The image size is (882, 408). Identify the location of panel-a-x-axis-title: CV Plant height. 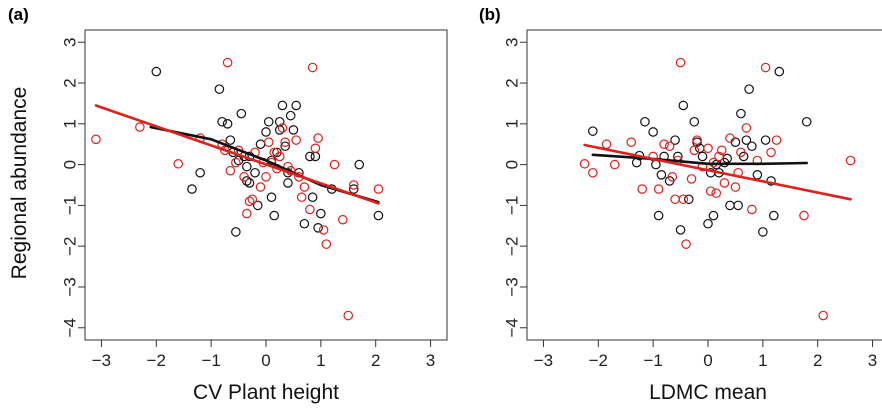
(266, 392).